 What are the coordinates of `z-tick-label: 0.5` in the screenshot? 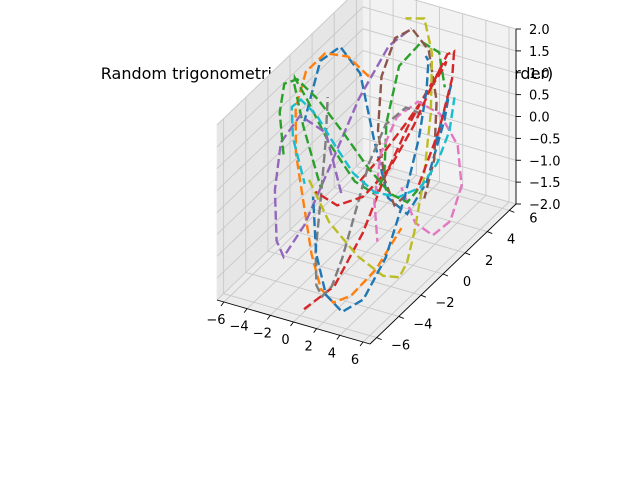 It's located at (539, 96).